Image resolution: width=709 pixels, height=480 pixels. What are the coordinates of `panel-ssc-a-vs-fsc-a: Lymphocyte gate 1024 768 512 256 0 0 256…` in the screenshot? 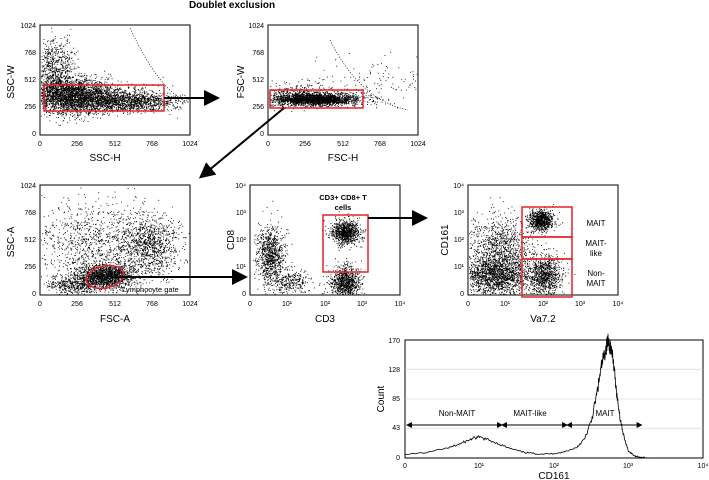 It's located at (102, 254).